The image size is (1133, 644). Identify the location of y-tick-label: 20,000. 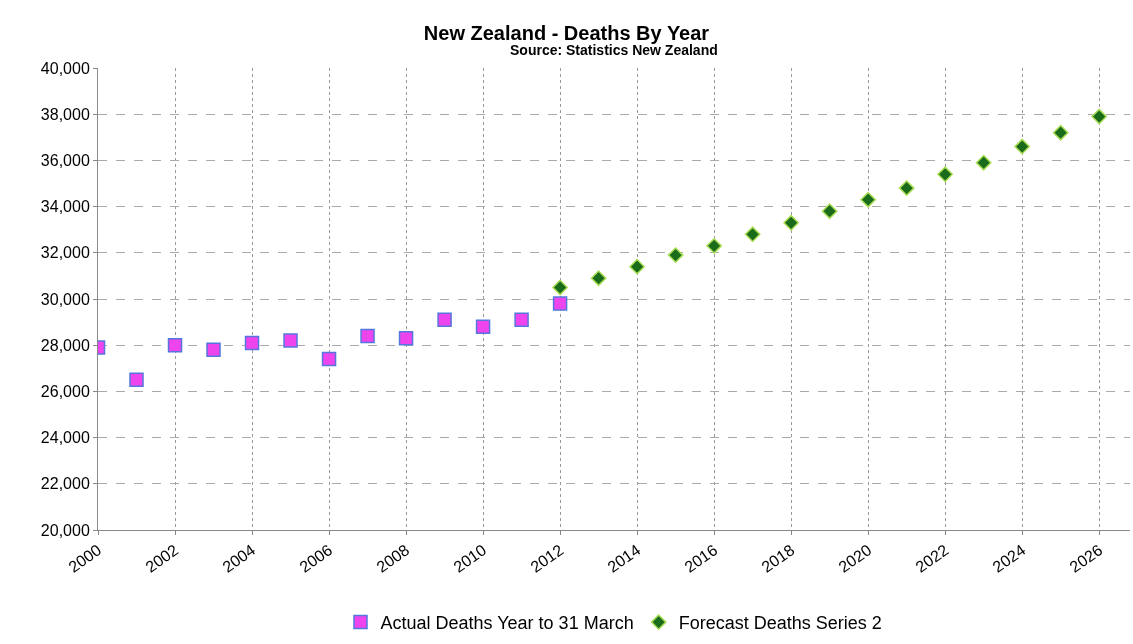
(65, 530).